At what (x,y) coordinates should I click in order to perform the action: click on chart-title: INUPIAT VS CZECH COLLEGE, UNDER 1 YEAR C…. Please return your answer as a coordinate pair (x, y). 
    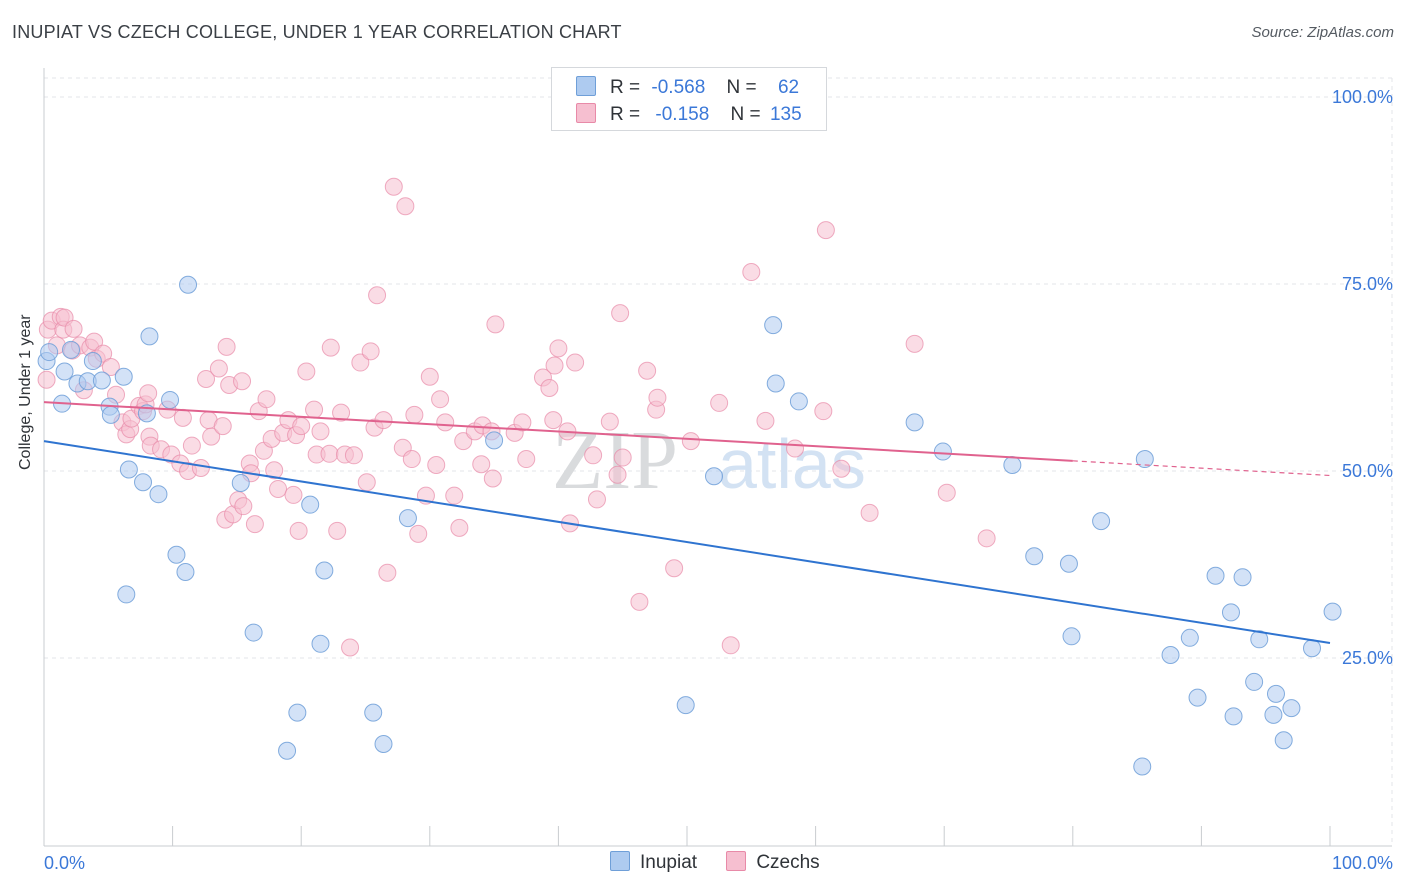
    Looking at the image, I should click on (317, 32).